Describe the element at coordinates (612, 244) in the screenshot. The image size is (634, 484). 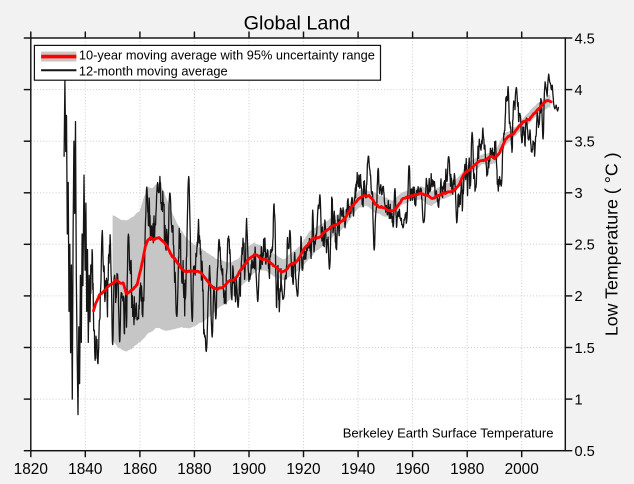
I see `svg-text: Low Temperature ( °C )` at that location.